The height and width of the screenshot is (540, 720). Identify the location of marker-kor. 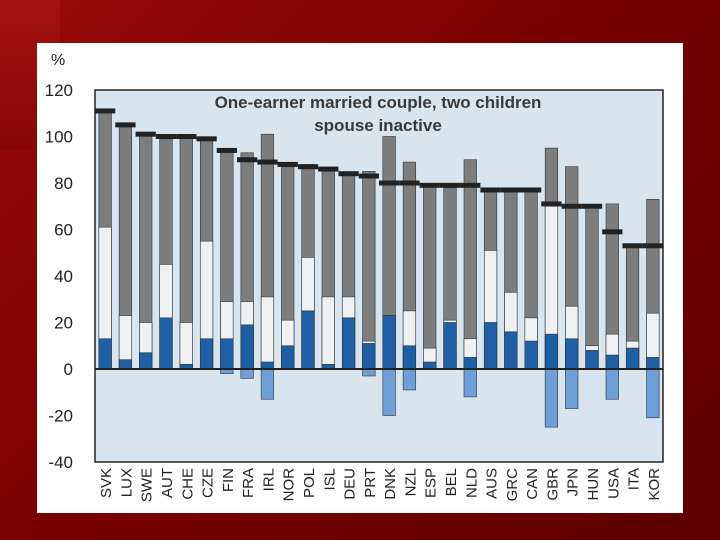
(652, 246).